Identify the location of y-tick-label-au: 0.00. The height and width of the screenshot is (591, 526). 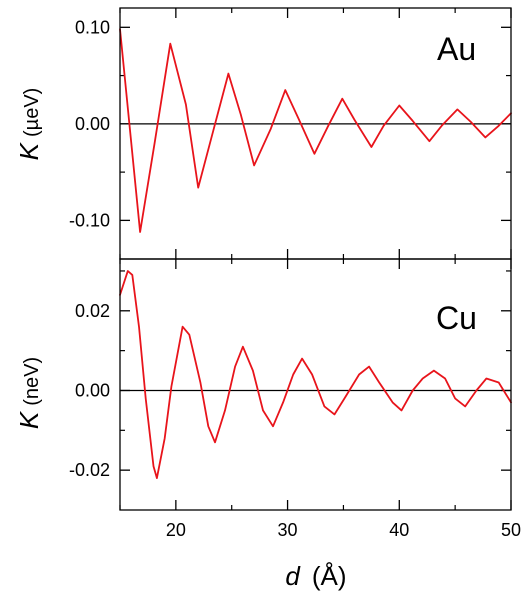
(92, 124).